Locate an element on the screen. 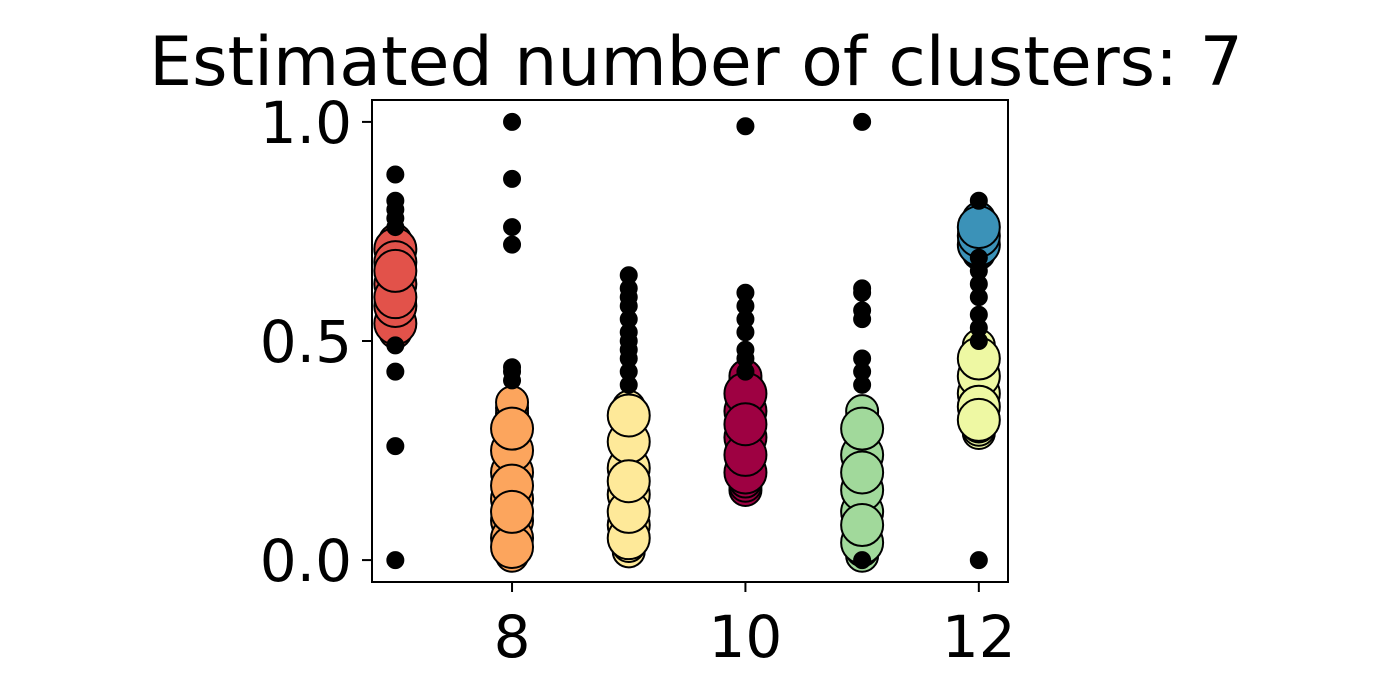 The width and height of the screenshot is (1381, 690). x-tick-label: 8 is located at coordinates (512, 637).